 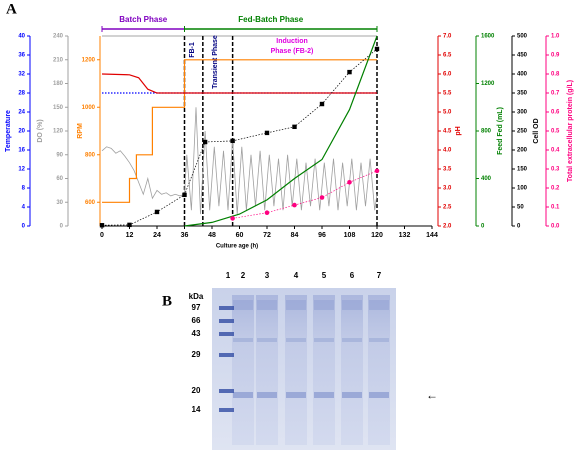 I want to click on y-tick-label: 800, so click(x=486, y=132).